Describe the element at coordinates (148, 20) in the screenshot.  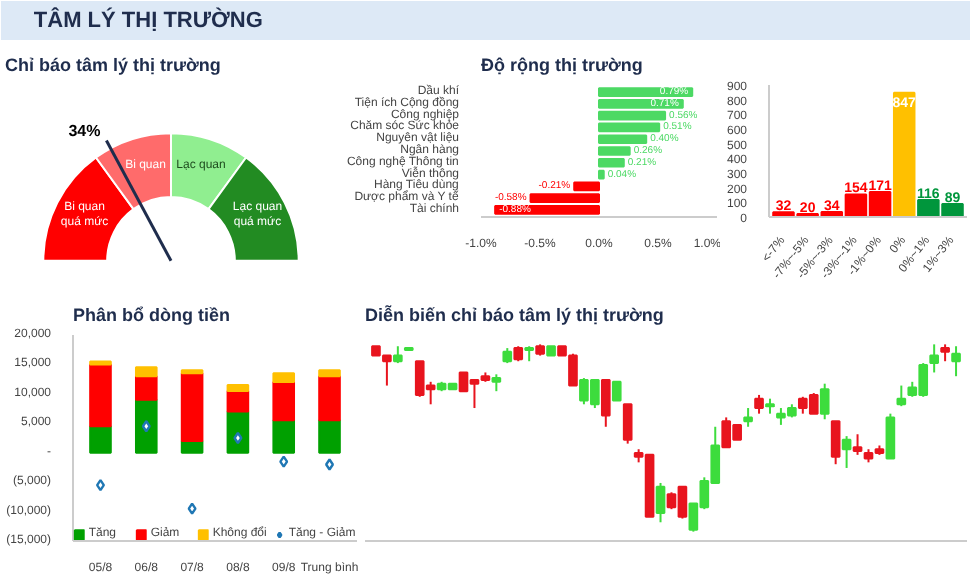
I see `text: TÂM LÝ THỊ TRƯỜNG` at that location.